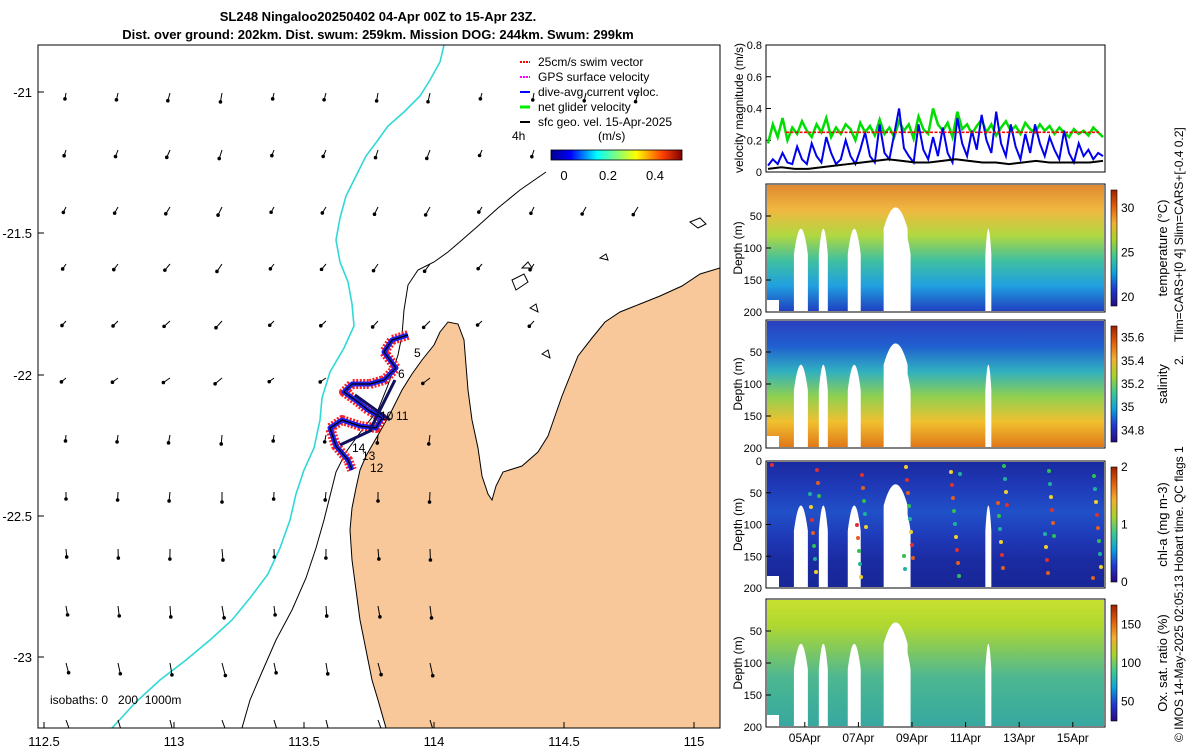 Image resolution: width=1200 pixels, height=750 pixels. What do you see at coordinates (563, 175) in the screenshot?
I see `speed-colorbar-tick-0: 0` at bounding box center [563, 175].